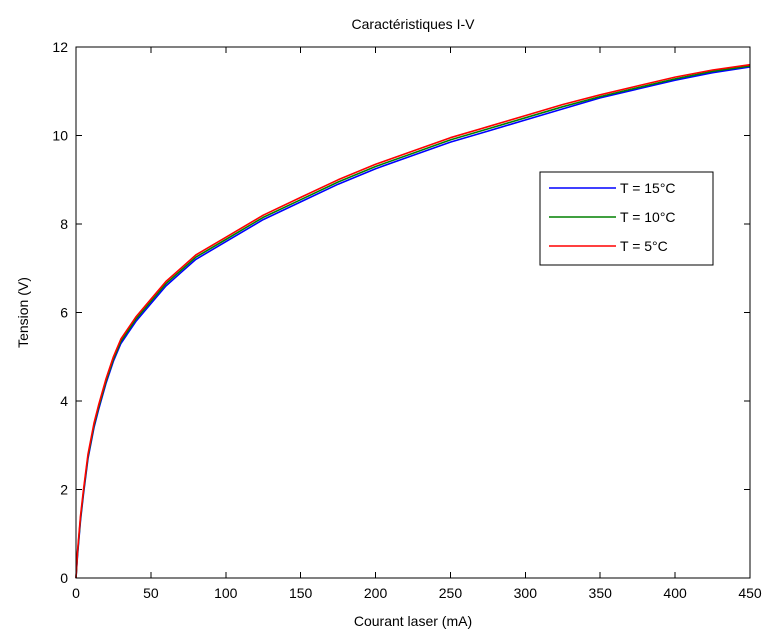  What do you see at coordinates (151, 593) in the screenshot?
I see `x-tick-label: 50` at bounding box center [151, 593].